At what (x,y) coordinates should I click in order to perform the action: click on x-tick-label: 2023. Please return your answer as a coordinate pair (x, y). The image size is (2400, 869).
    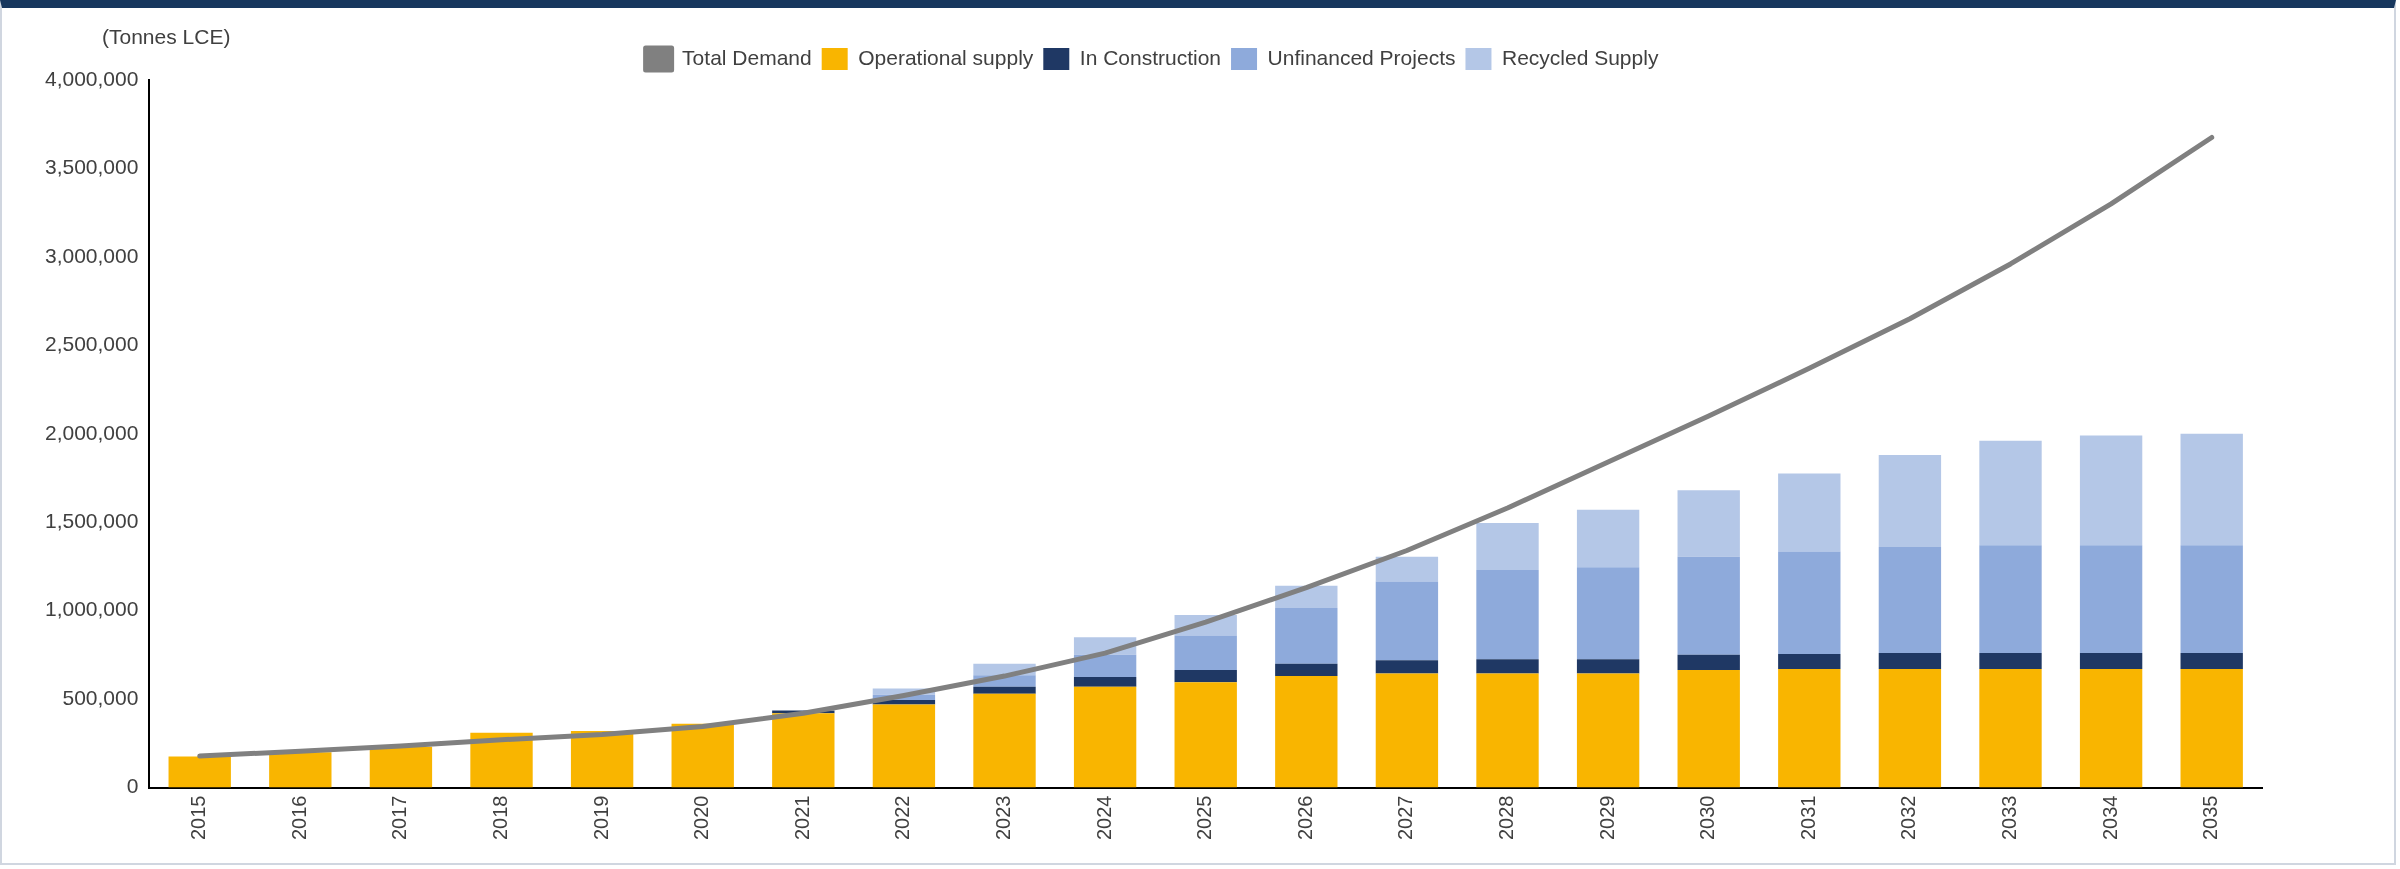
    Looking at the image, I should click on (1003, 818).